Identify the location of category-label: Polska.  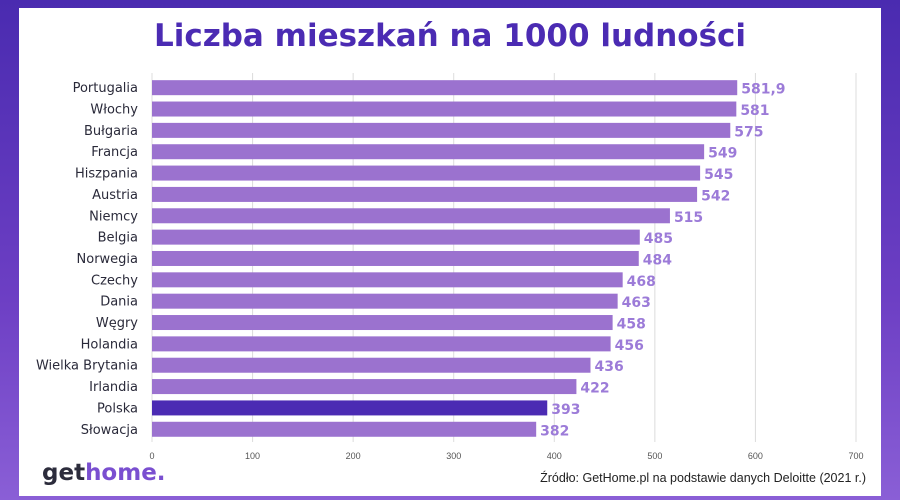
(117, 408).